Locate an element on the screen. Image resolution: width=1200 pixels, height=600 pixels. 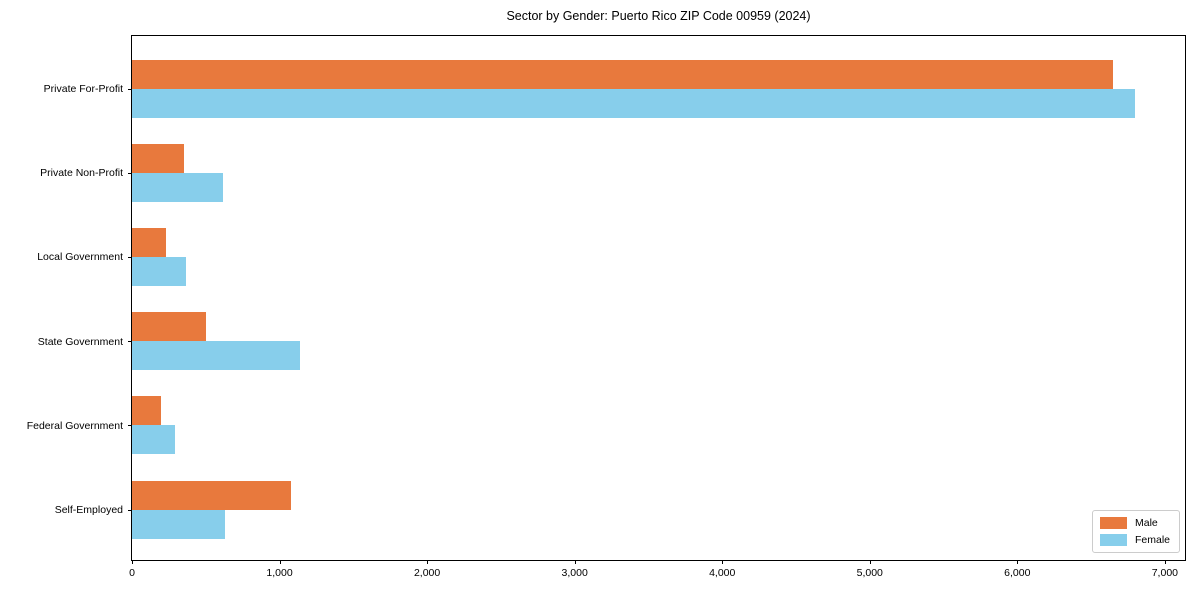
legend-item-female: Female is located at coordinates (1134, 540).